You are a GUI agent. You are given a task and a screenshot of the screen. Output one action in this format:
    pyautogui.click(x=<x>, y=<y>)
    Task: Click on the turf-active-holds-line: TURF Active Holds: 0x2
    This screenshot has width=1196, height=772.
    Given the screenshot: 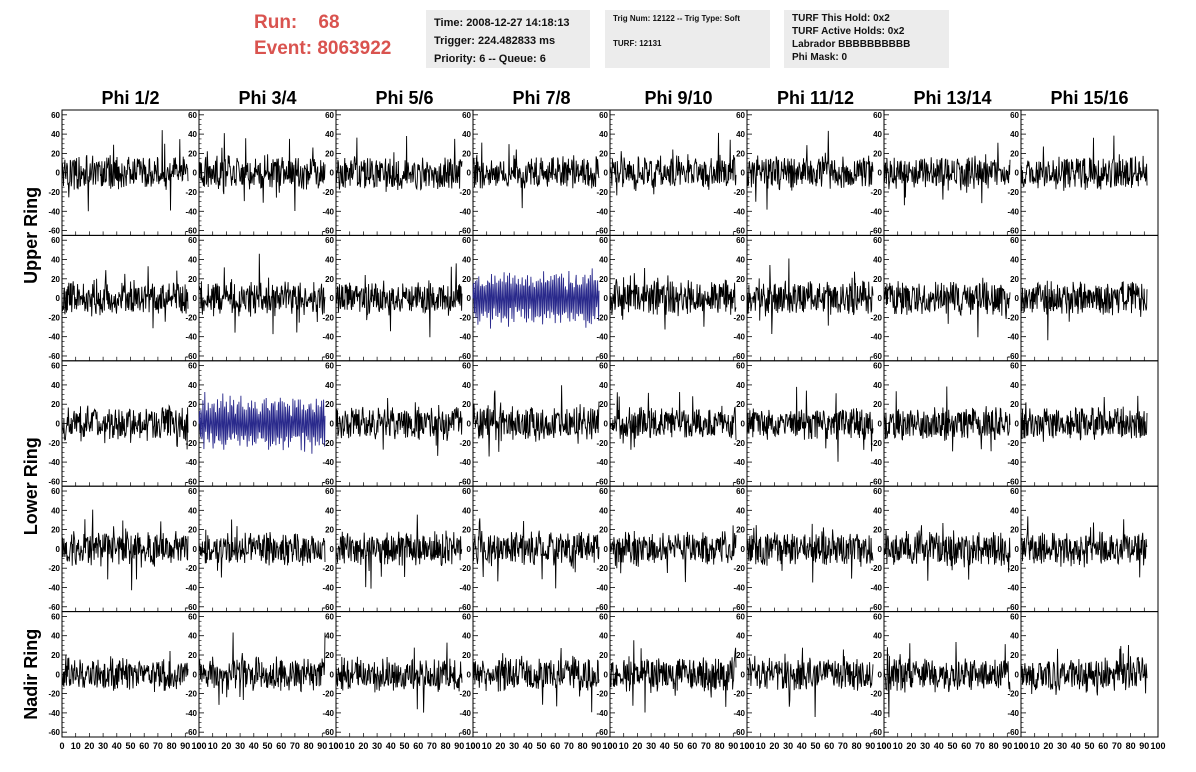 What is the action you would take?
    pyautogui.click(x=848, y=31)
    